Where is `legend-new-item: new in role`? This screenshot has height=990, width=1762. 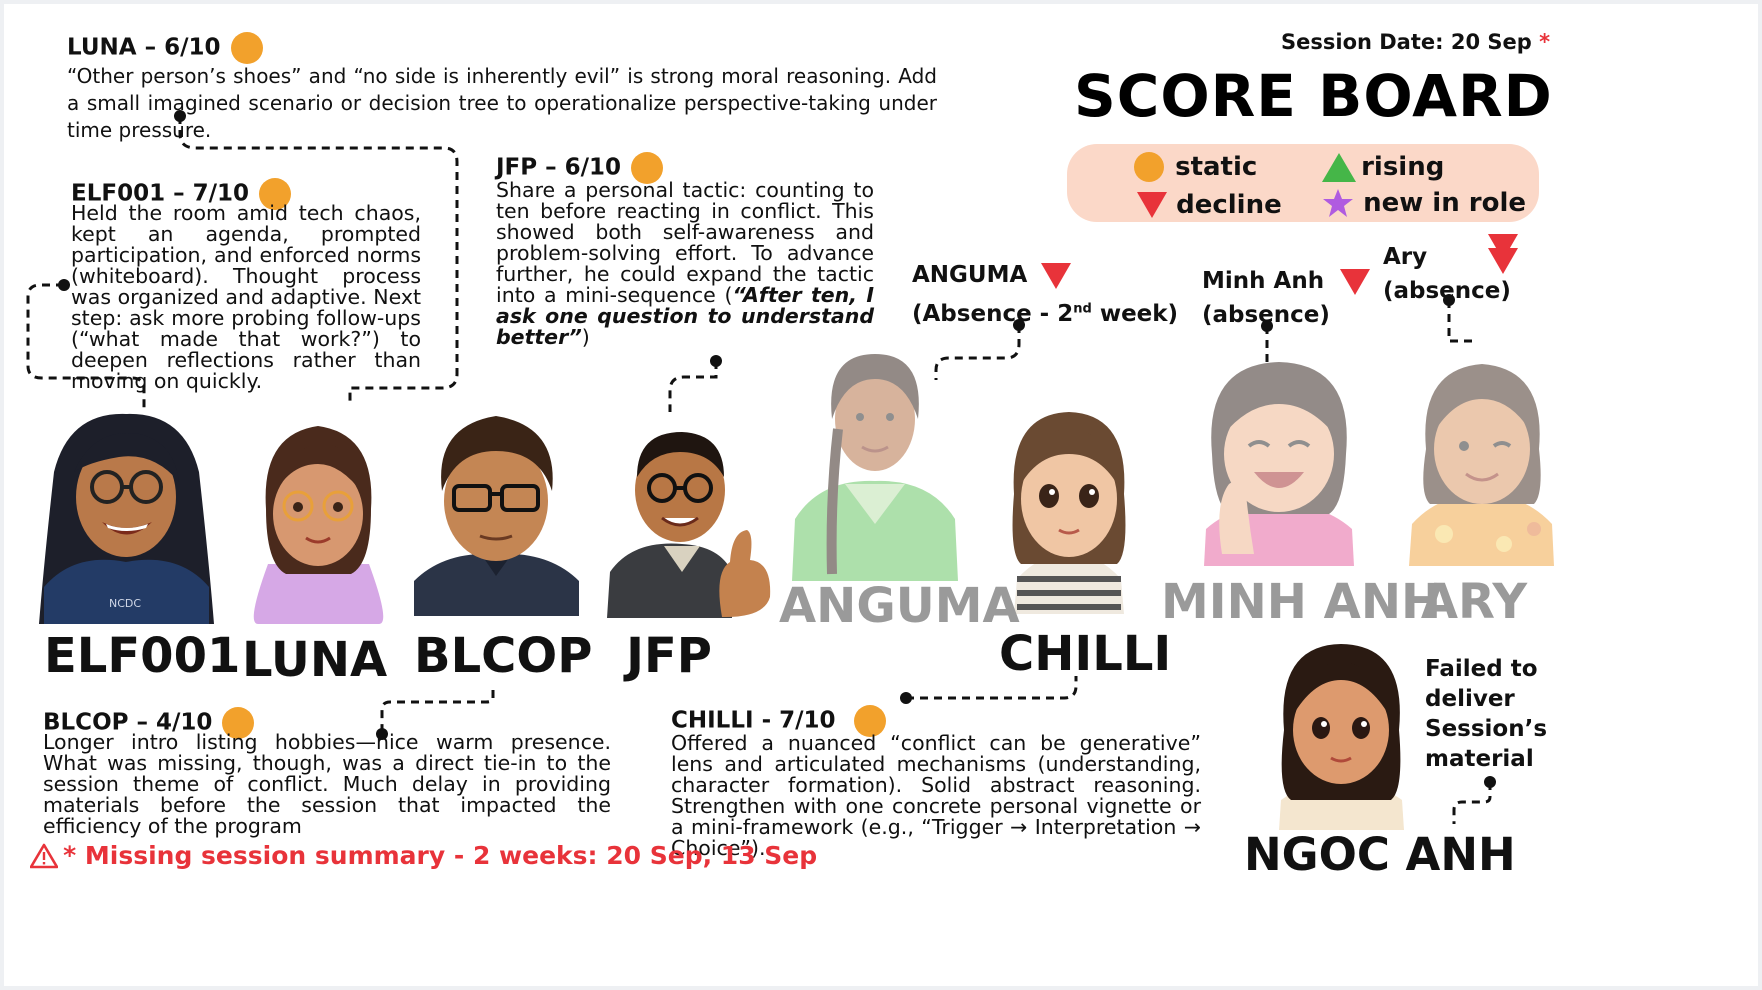
legend-new-item: new in role is located at coordinates (1424, 203).